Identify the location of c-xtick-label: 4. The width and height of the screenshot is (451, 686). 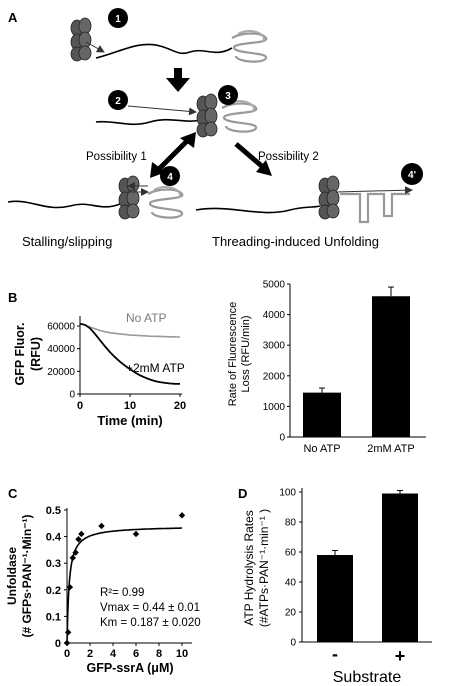
(113, 654).